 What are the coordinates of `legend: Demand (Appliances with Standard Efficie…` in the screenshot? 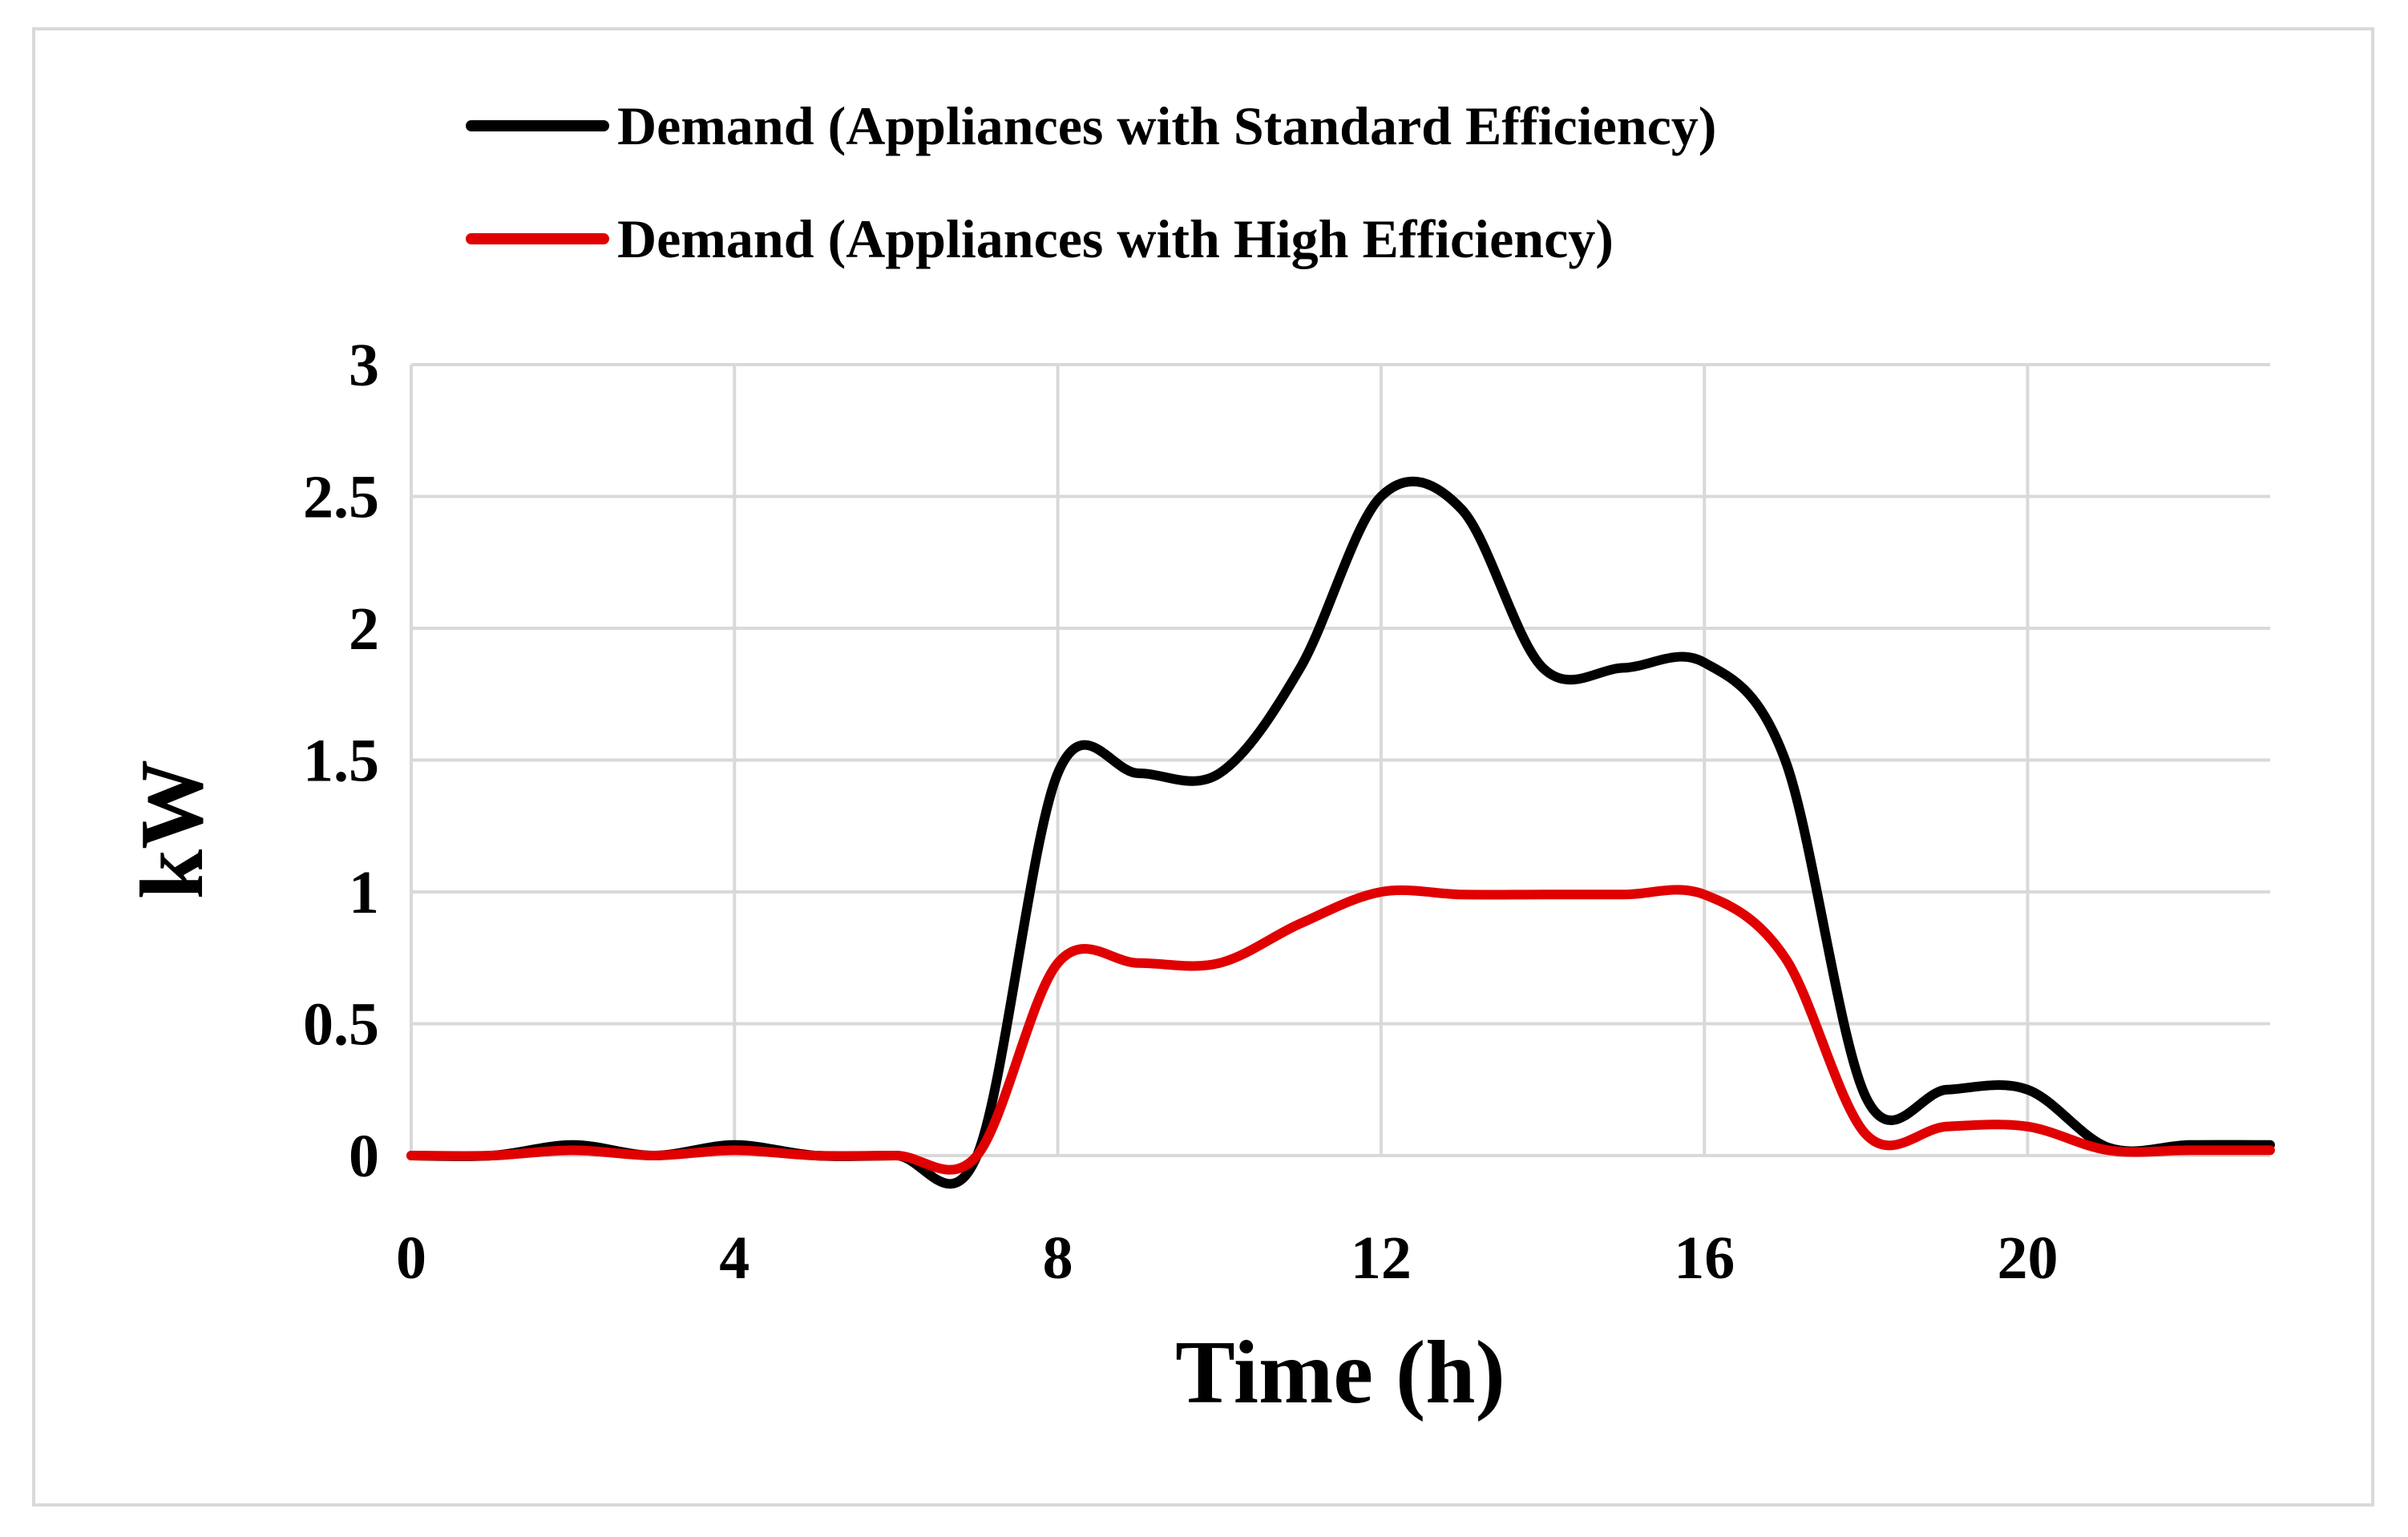 It's located at (1091, 182).